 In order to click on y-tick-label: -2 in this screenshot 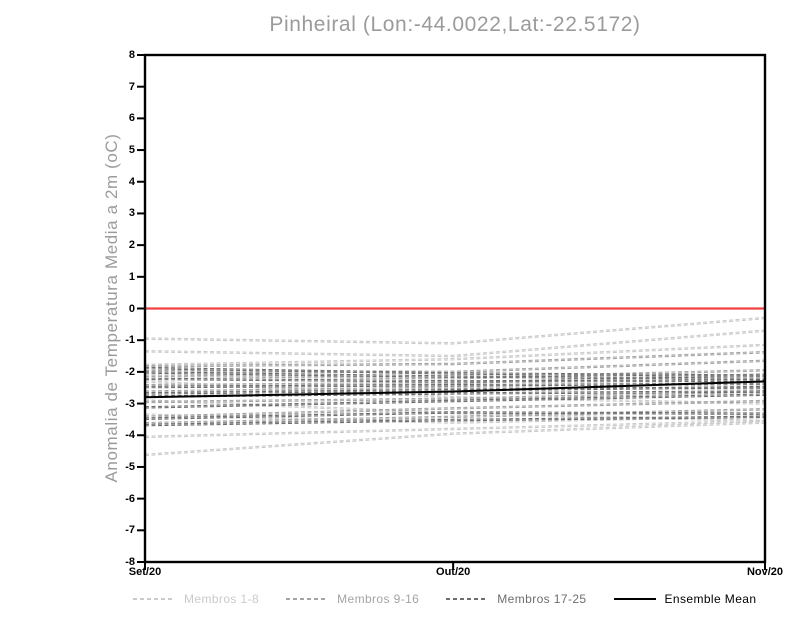, I will do `click(130, 371)`.